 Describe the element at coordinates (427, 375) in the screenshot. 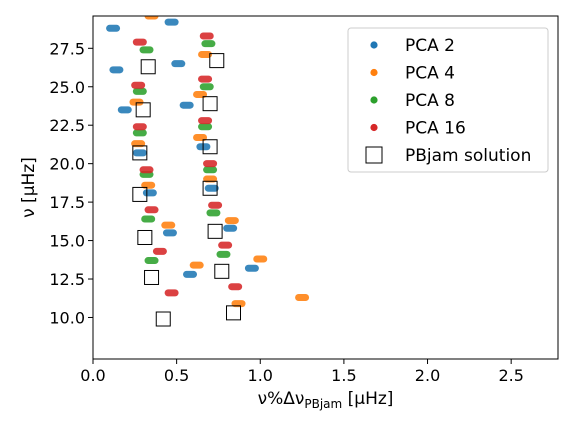

I see `x-tick-label: 2.0` at that location.